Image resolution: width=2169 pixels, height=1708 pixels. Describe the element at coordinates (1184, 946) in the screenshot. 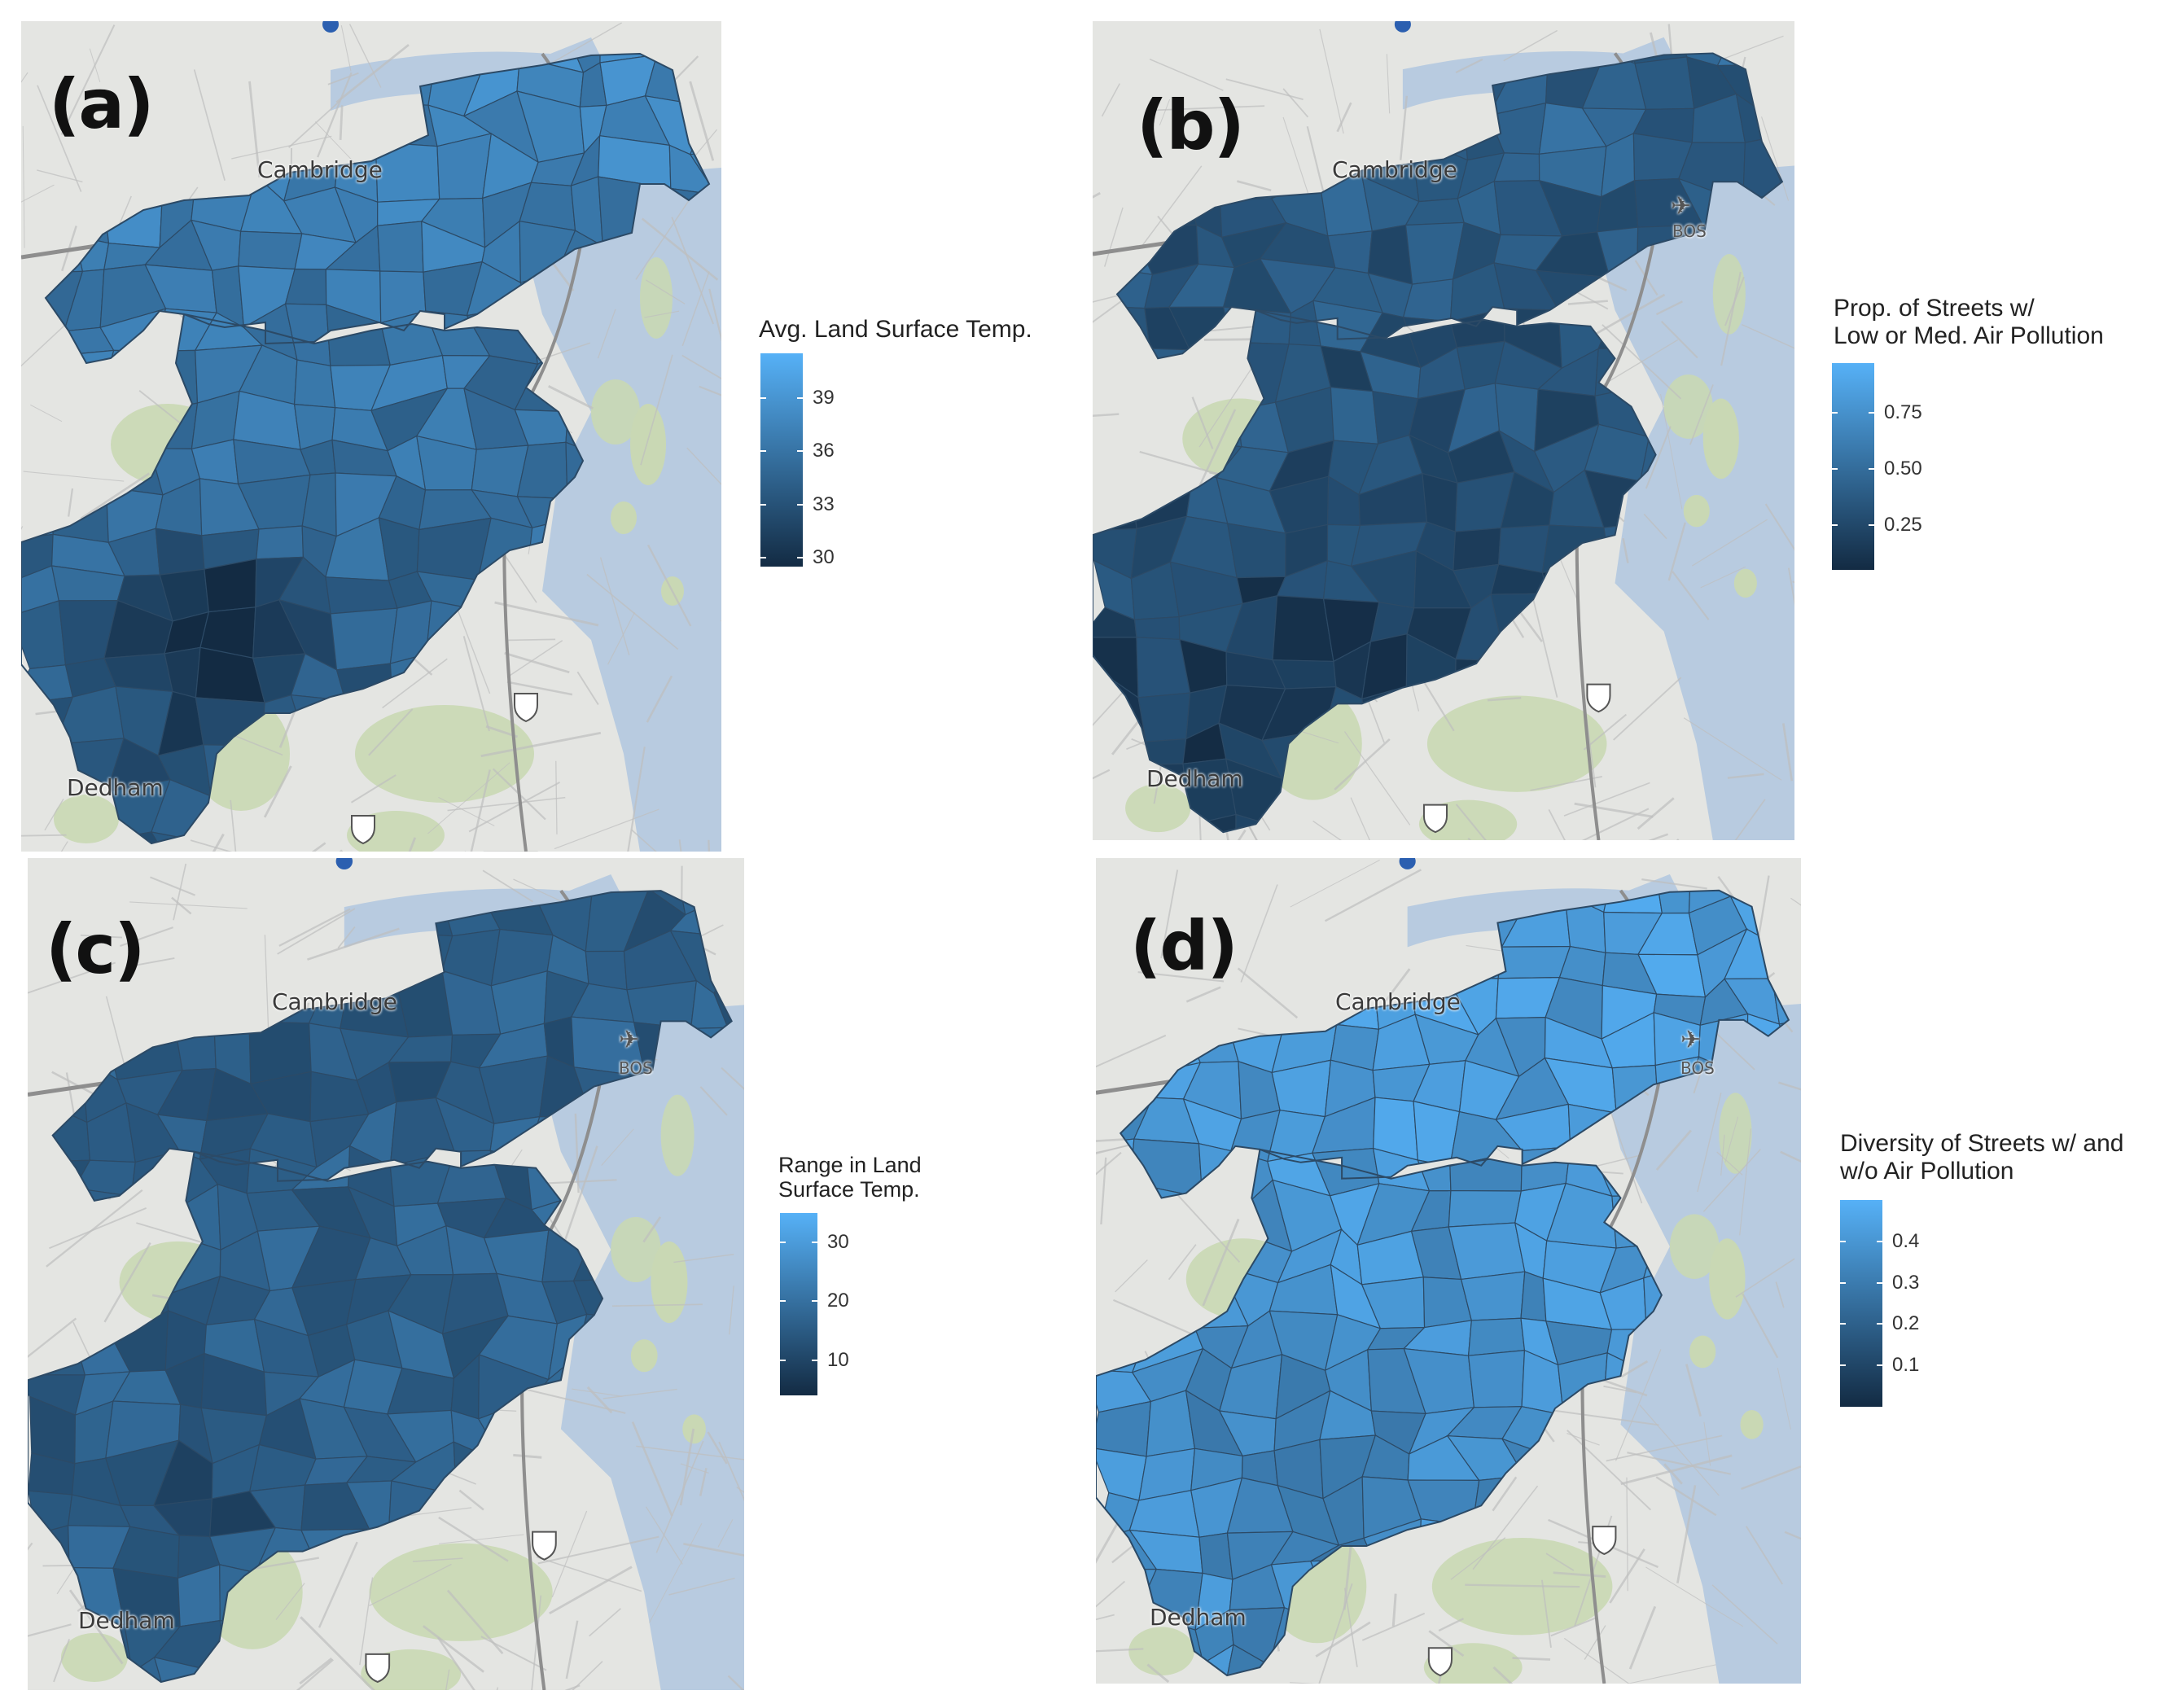

I see `panel-label-d: (d)` at that location.